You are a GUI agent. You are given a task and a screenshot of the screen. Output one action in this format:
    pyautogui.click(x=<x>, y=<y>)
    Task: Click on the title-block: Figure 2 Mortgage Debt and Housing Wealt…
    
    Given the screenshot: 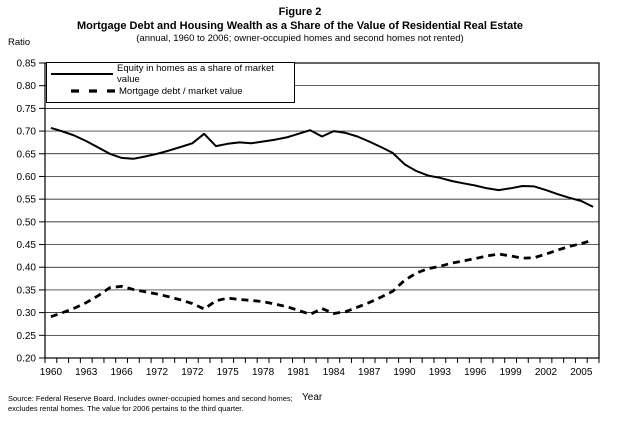 What is the action you would take?
    pyautogui.click(x=300, y=25)
    